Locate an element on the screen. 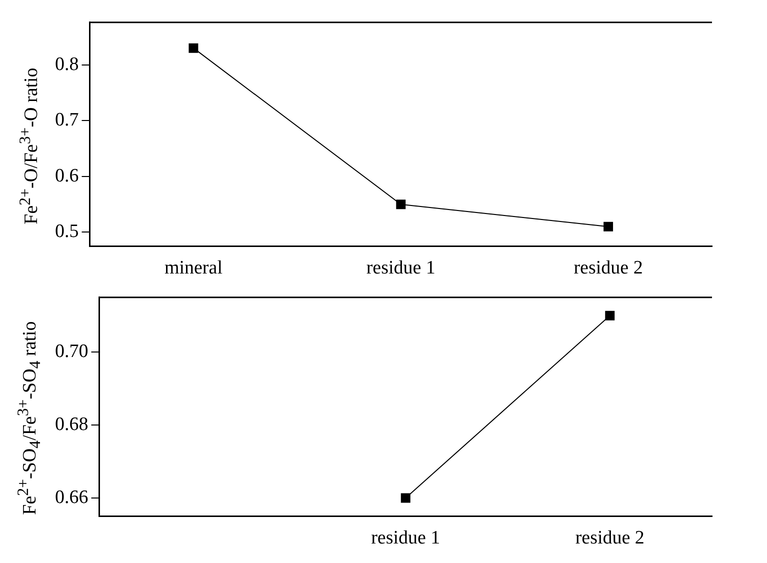  y-tick-label: 0.7 is located at coordinates (67, 120).